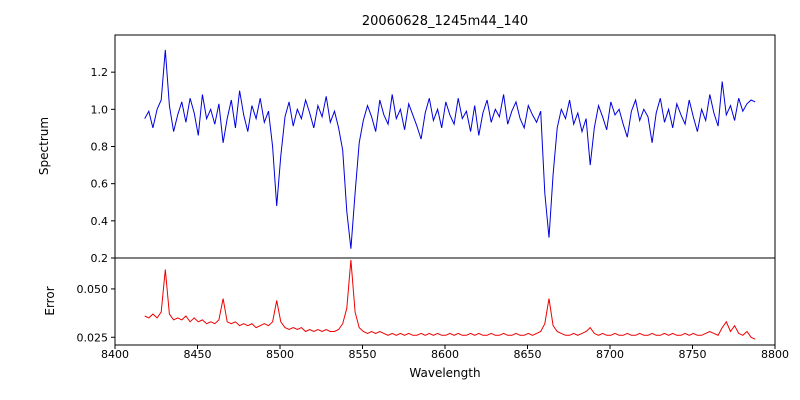  What do you see at coordinates (115, 354) in the screenshot?
I see `x-tick-label: 8400` at bounding box center [115, 354].